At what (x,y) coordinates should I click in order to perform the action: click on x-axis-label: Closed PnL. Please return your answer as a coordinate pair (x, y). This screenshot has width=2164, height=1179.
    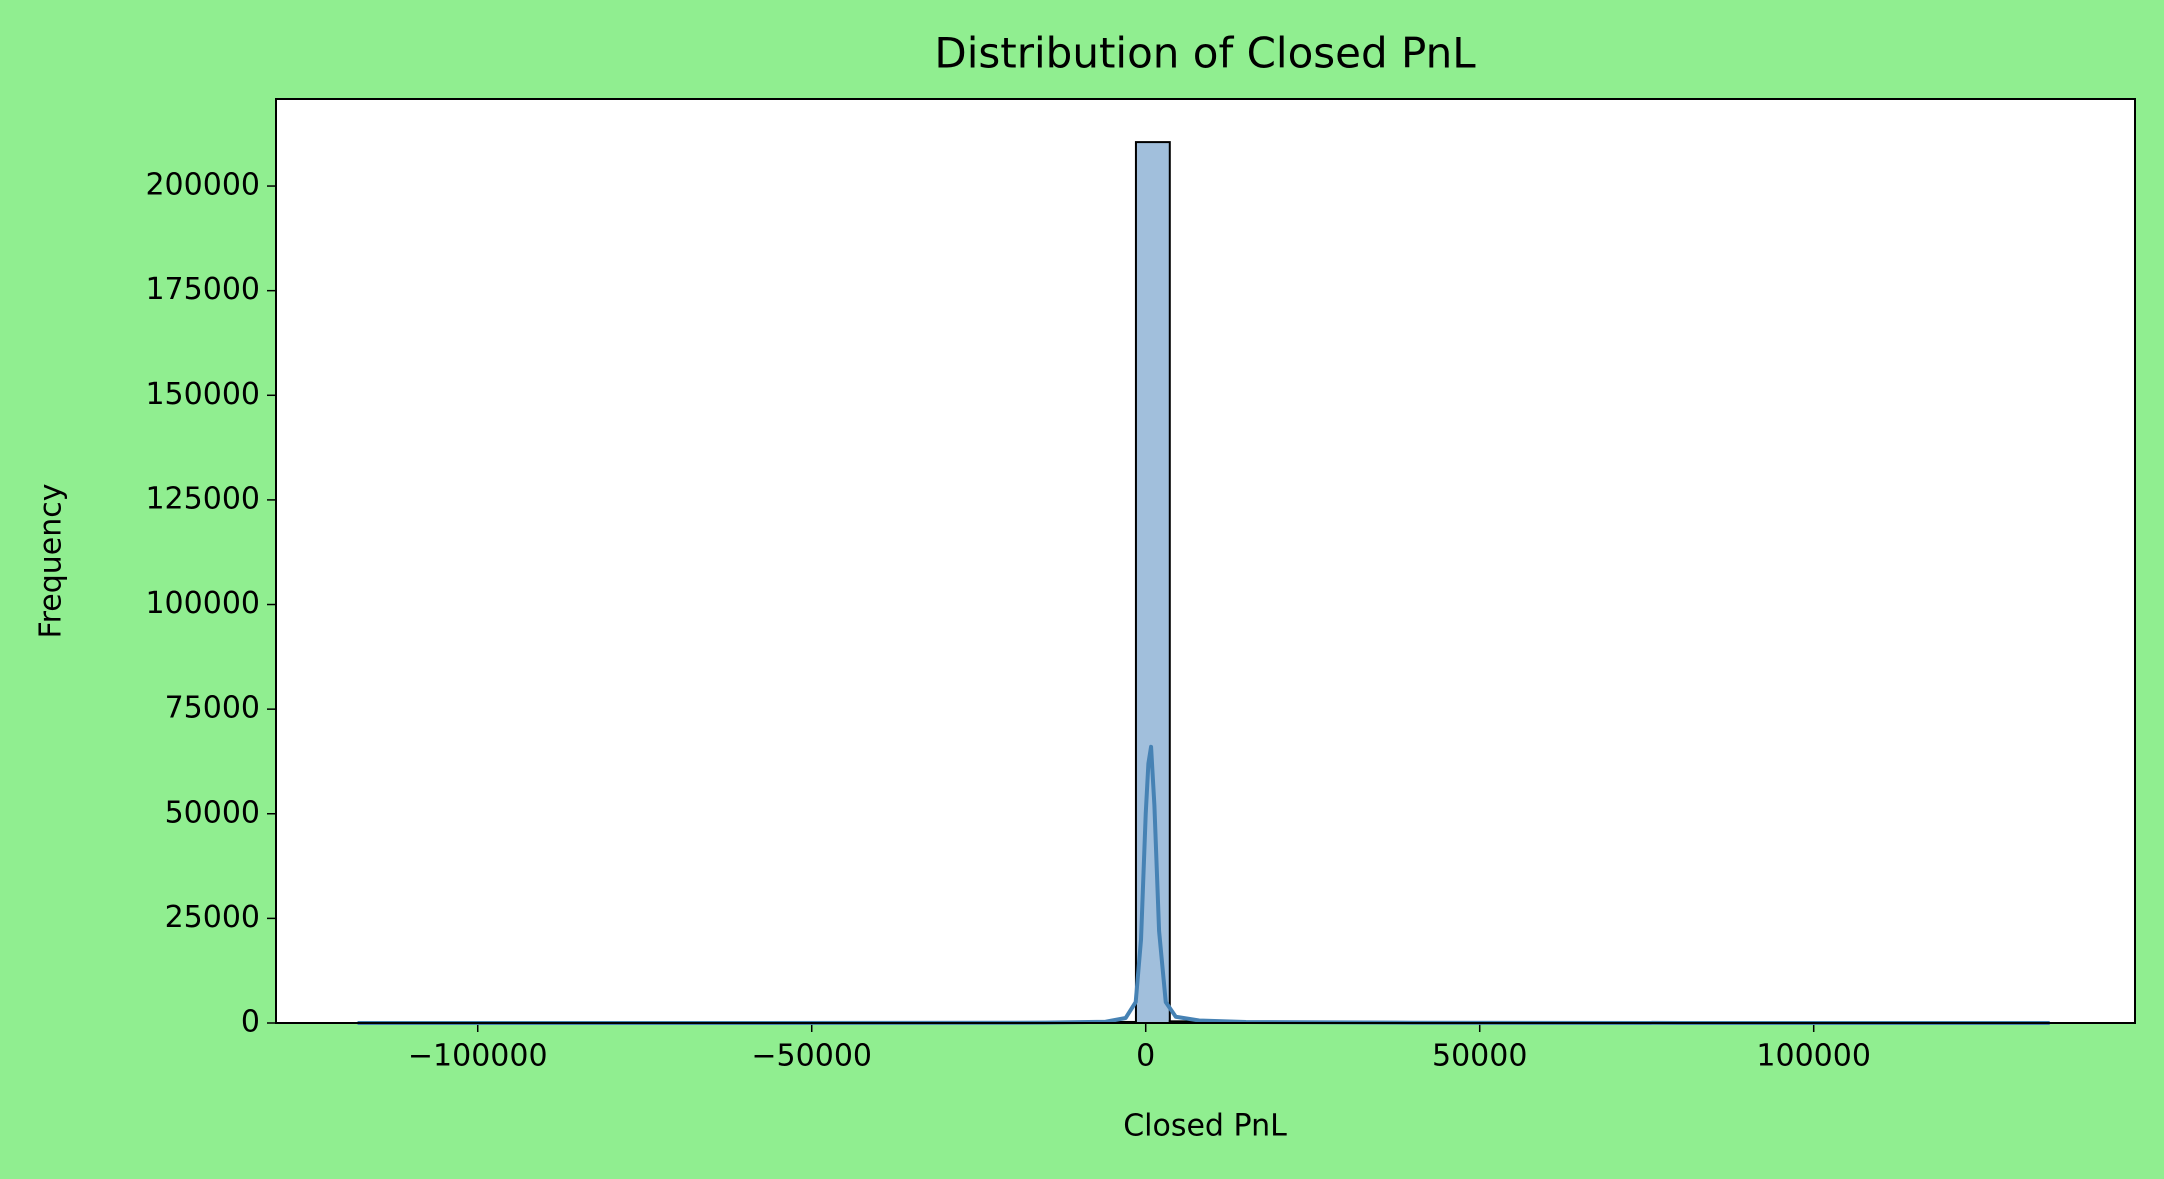
    Looking at the image, I should click on (1205, 1126).